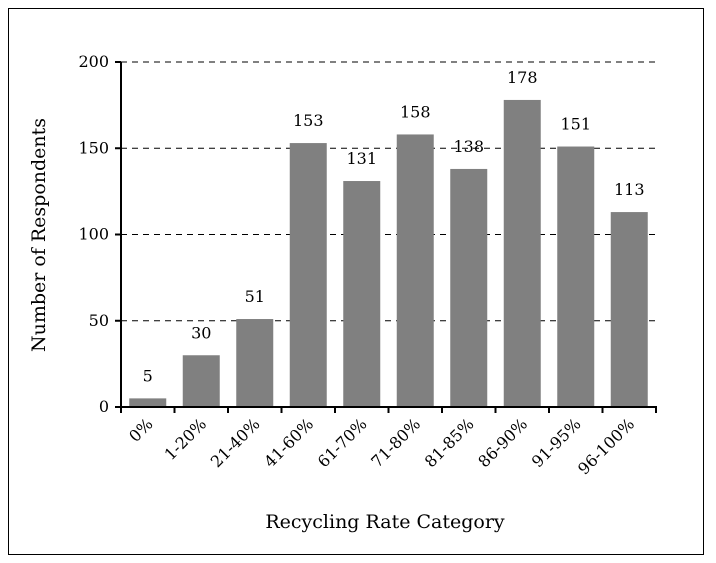  Describe the element at coordinates (93, 61) in the screenshot. I see `y-tick-label: 200` at that location.